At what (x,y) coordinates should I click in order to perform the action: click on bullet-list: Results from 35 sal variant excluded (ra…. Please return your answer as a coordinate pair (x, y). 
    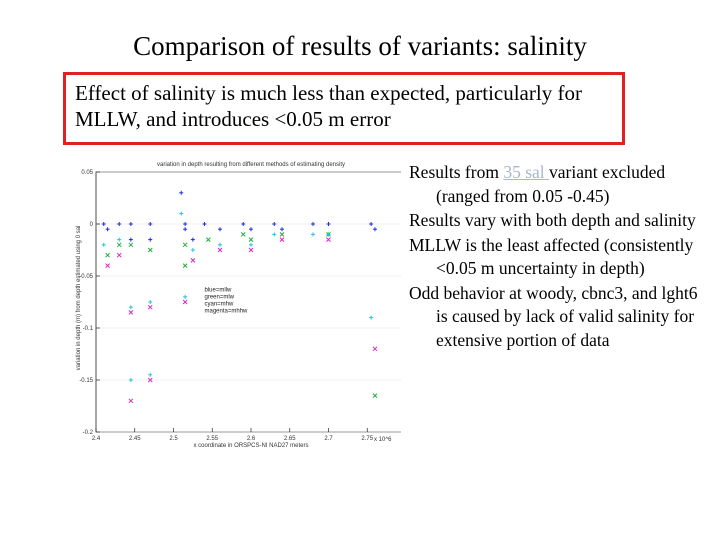
    Looking at the image, I should click on (559, 257).